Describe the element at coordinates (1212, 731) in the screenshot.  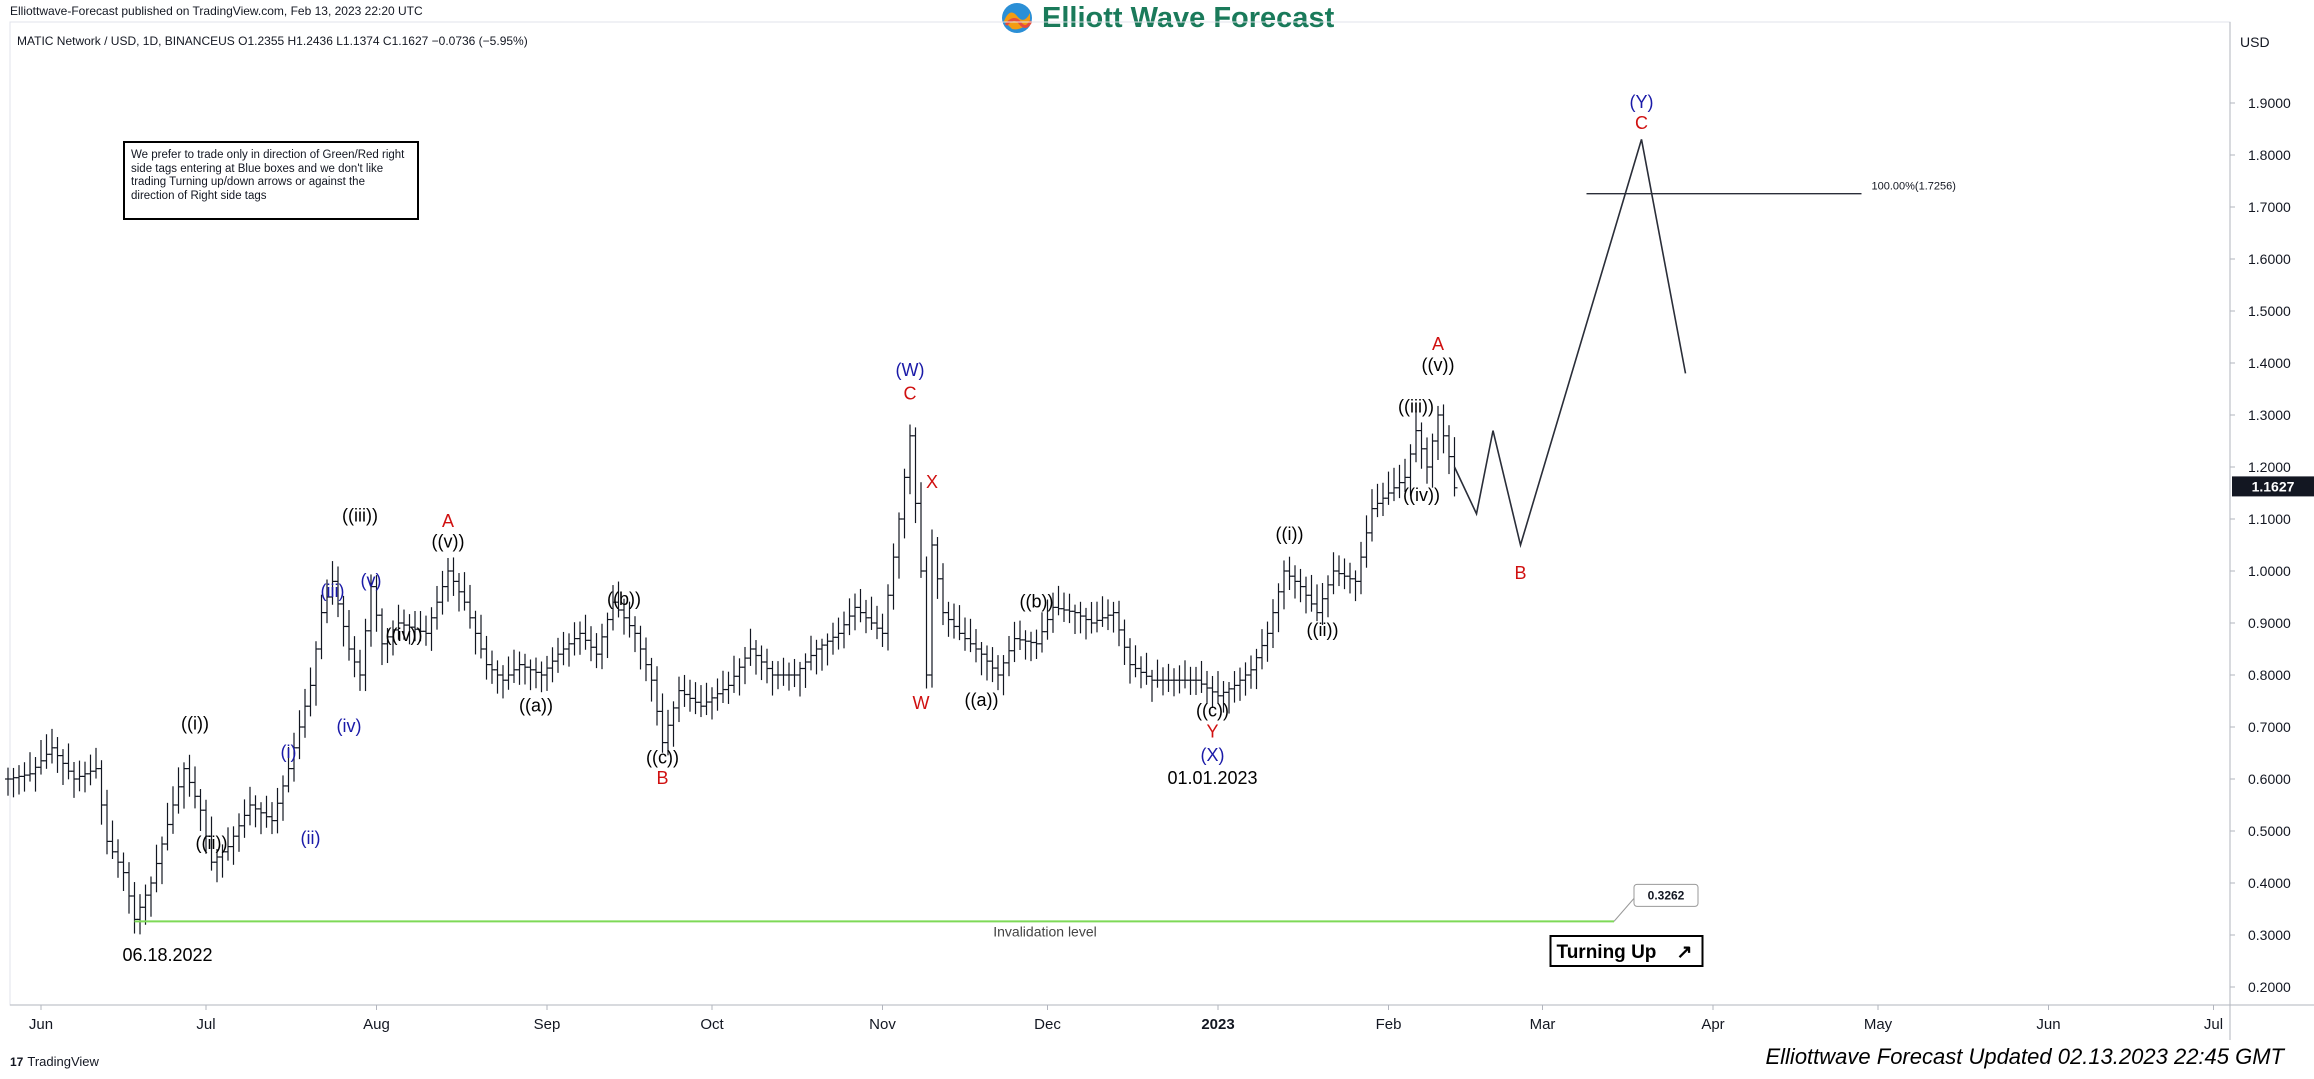
I see `wave-label: Y` at that location.